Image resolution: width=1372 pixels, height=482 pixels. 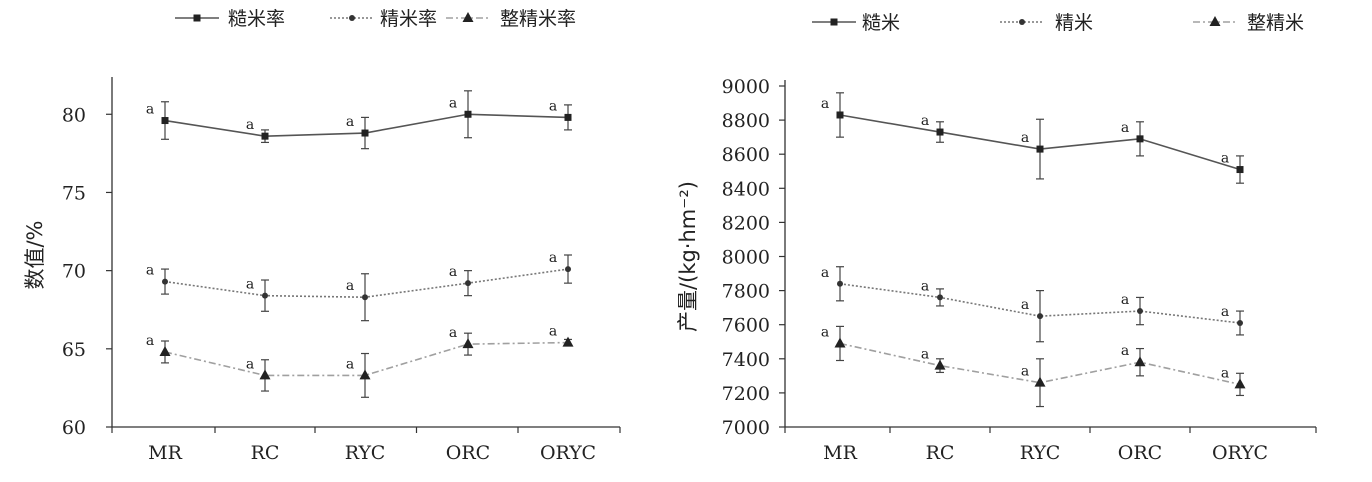 I want to click on y-tick-label: 9000, so click(x=746, y=87).